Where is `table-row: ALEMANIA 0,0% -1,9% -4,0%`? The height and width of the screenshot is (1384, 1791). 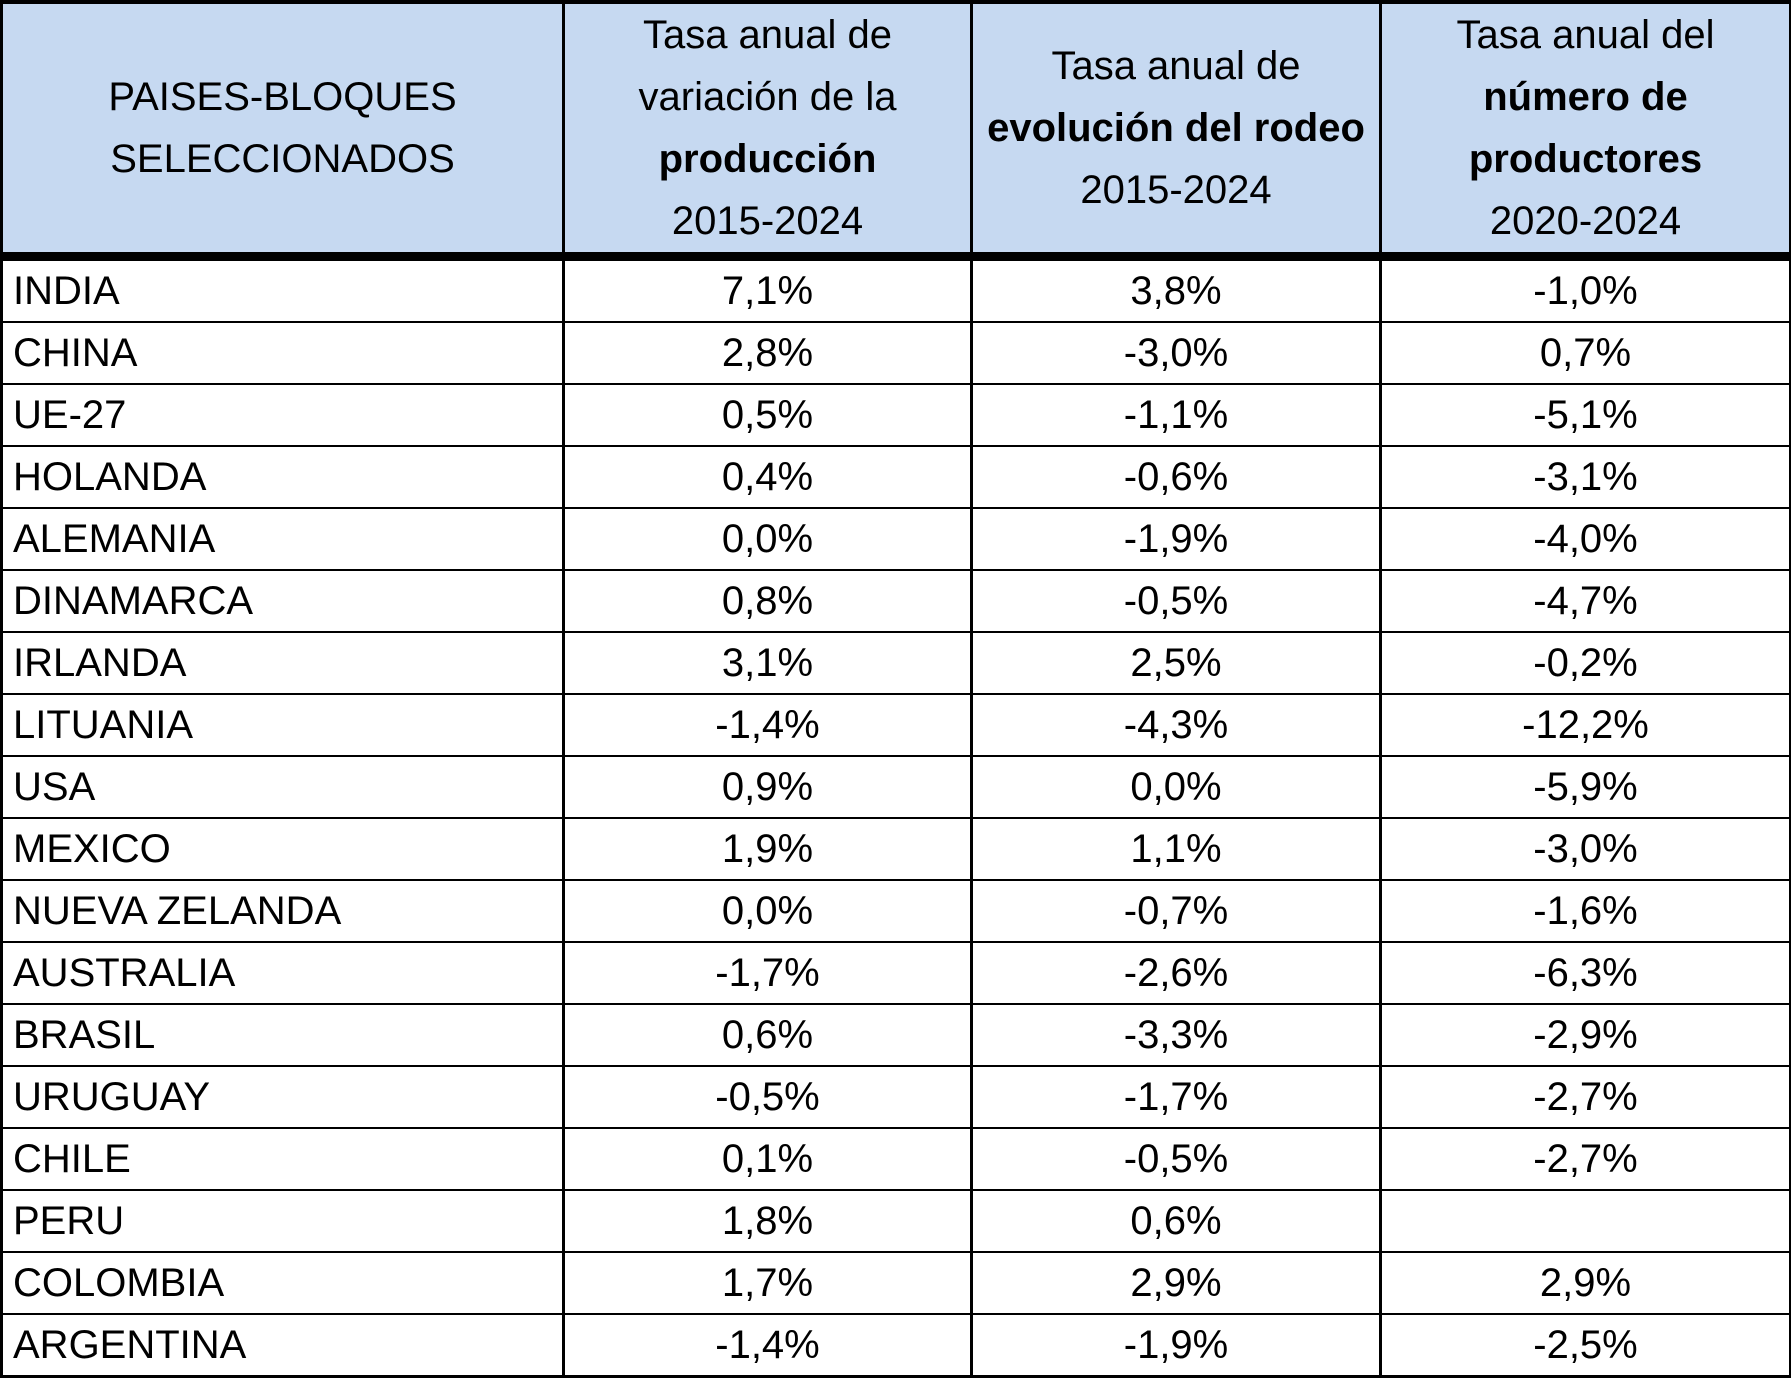 table-row: ALEMANIA 0,0% -1,9% -4,0% is located at coordinates (895, 539).